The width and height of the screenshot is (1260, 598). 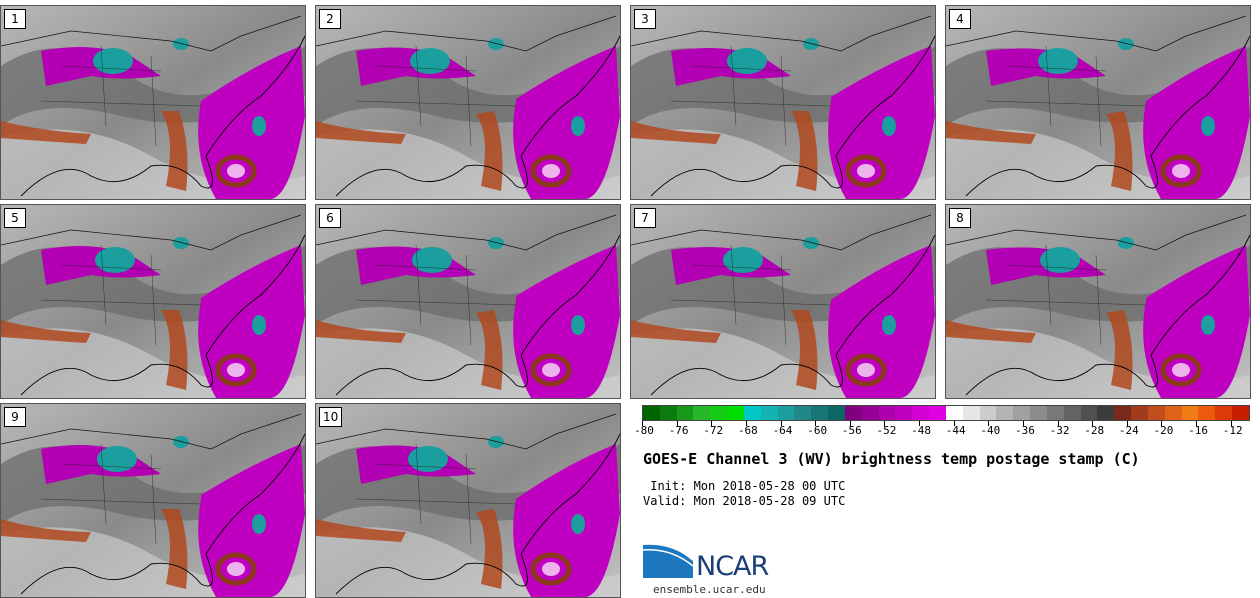 What do you see at coordinates (732, 566) in the screenshot?
I see `ncar-logo-text: NCAR` at bounding box center [732, 566].